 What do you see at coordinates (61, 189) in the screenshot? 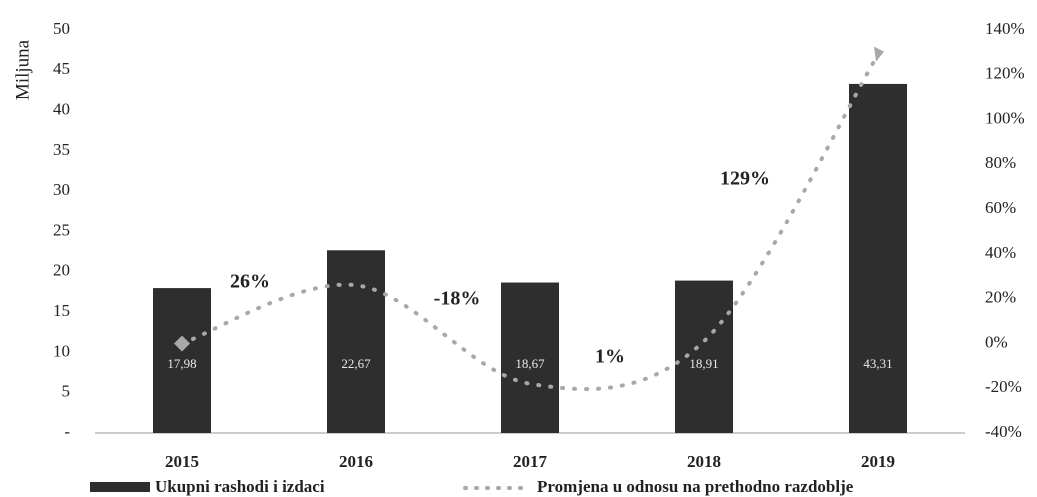
I see `y-tick-label: 30` at bounding box center [61, 189].